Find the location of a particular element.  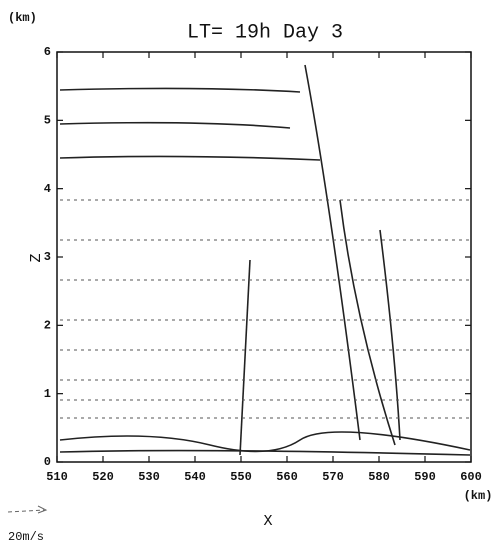

reference-vector-label: 20m/s is located at coordinates (26, 537).